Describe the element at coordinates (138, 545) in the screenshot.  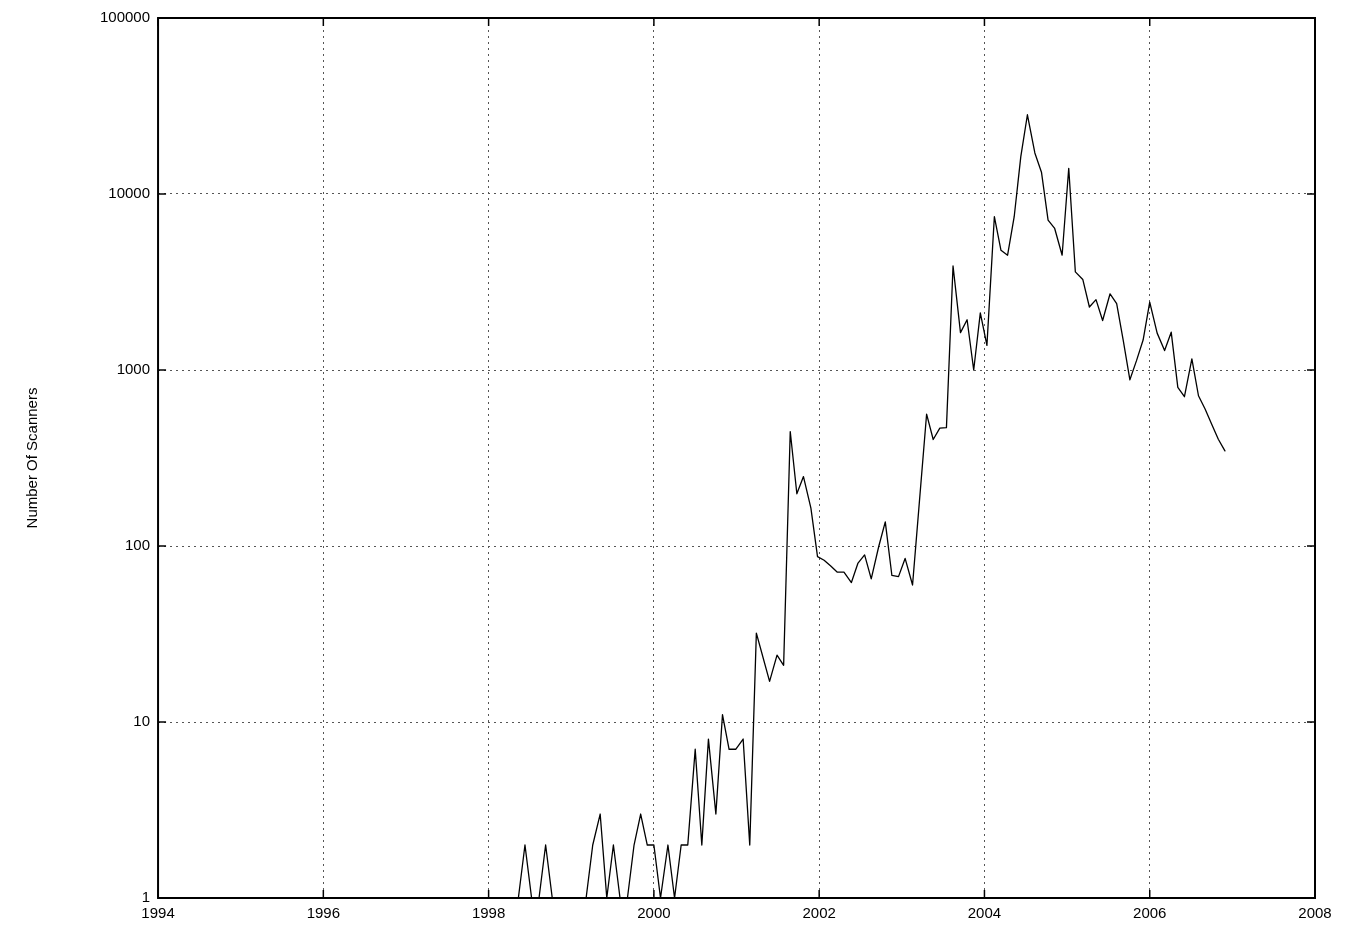
I see `y-tick-label: 100` at that location.